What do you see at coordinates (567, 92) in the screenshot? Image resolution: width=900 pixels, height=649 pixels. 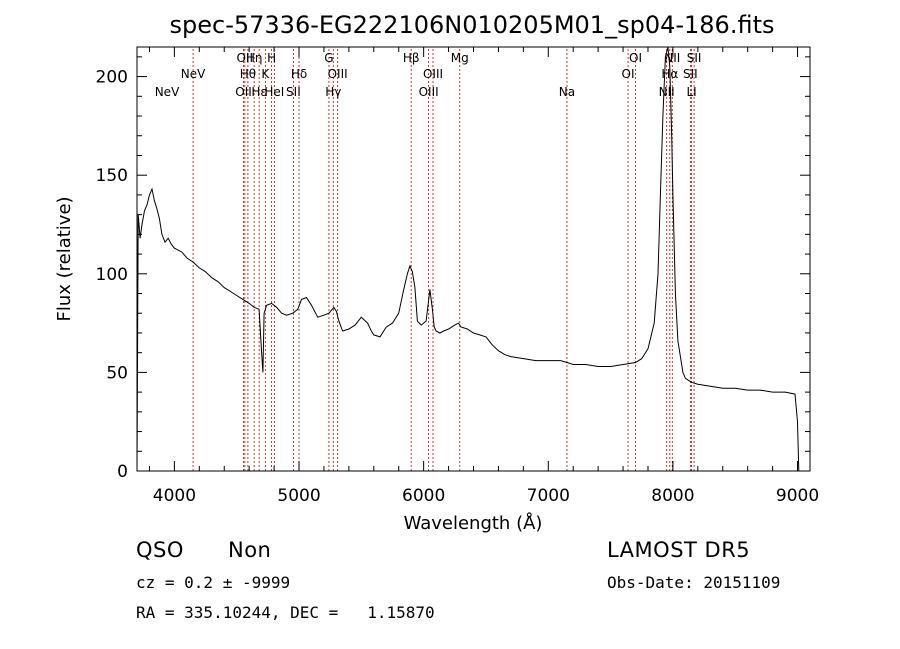 I see `line-label: Na` at bounding box center [567, 92].